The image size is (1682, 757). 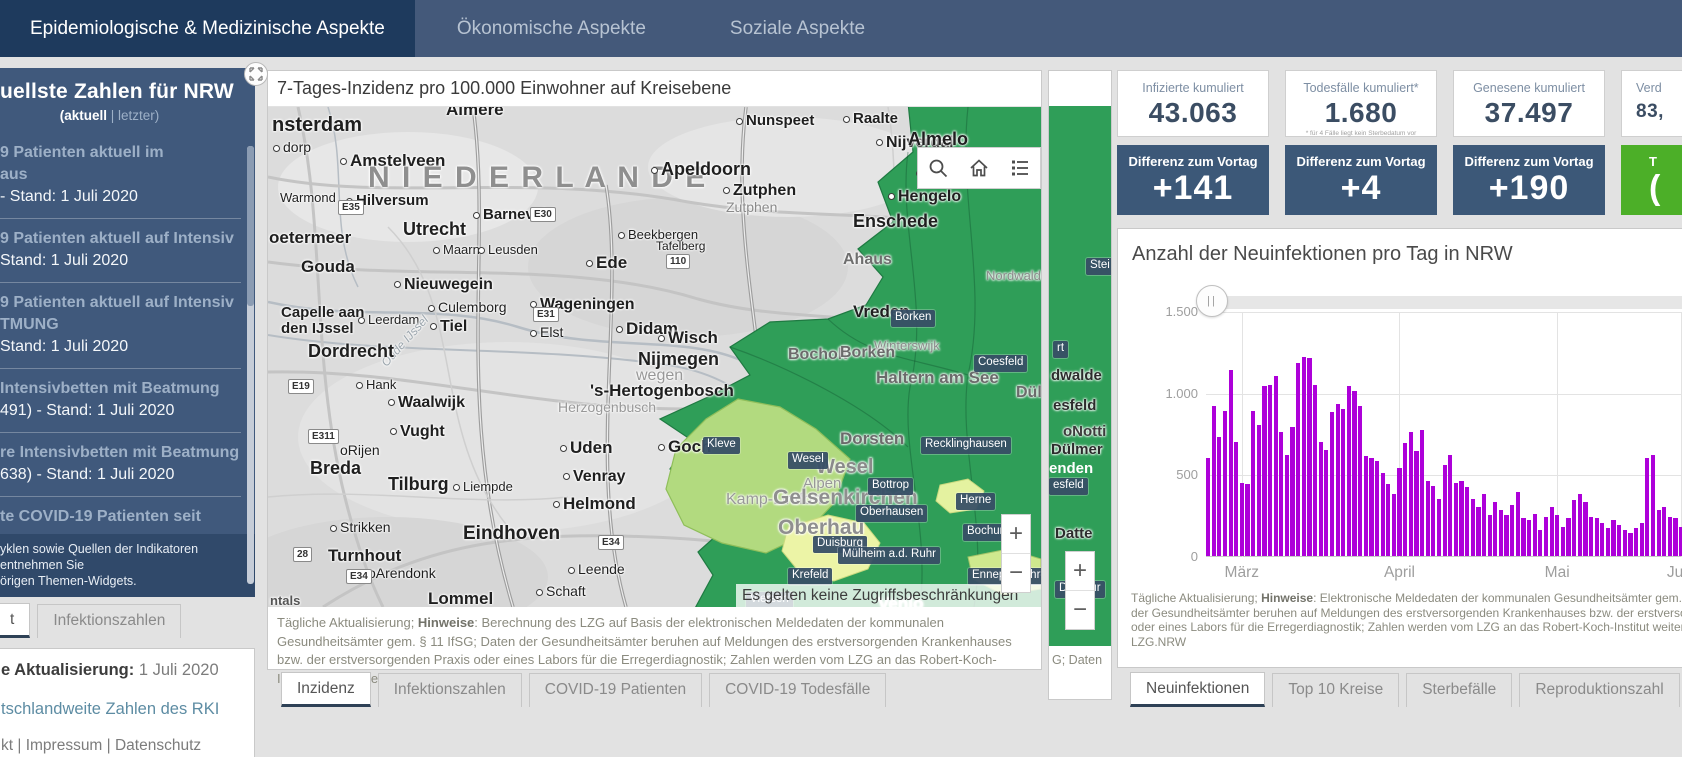 What do you see at coordinates (512, 533) in the screenshot?
I see `map-city-label: Eindhoven` at bounding box center [512, 533].